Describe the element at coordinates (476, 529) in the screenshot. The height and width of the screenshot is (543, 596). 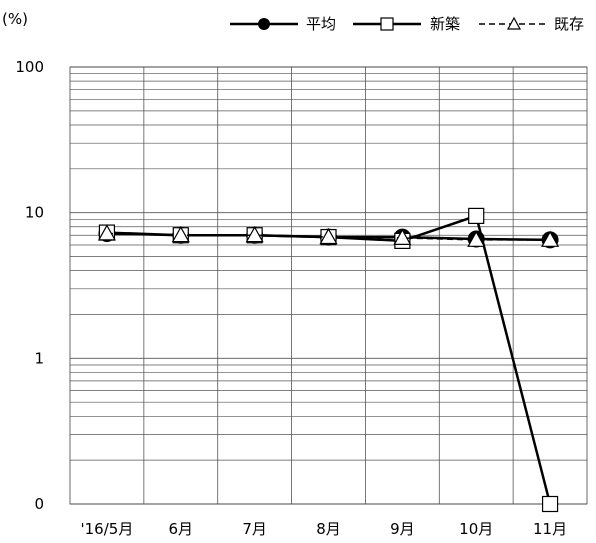
I see `x-tick-label: 10月` at that location.